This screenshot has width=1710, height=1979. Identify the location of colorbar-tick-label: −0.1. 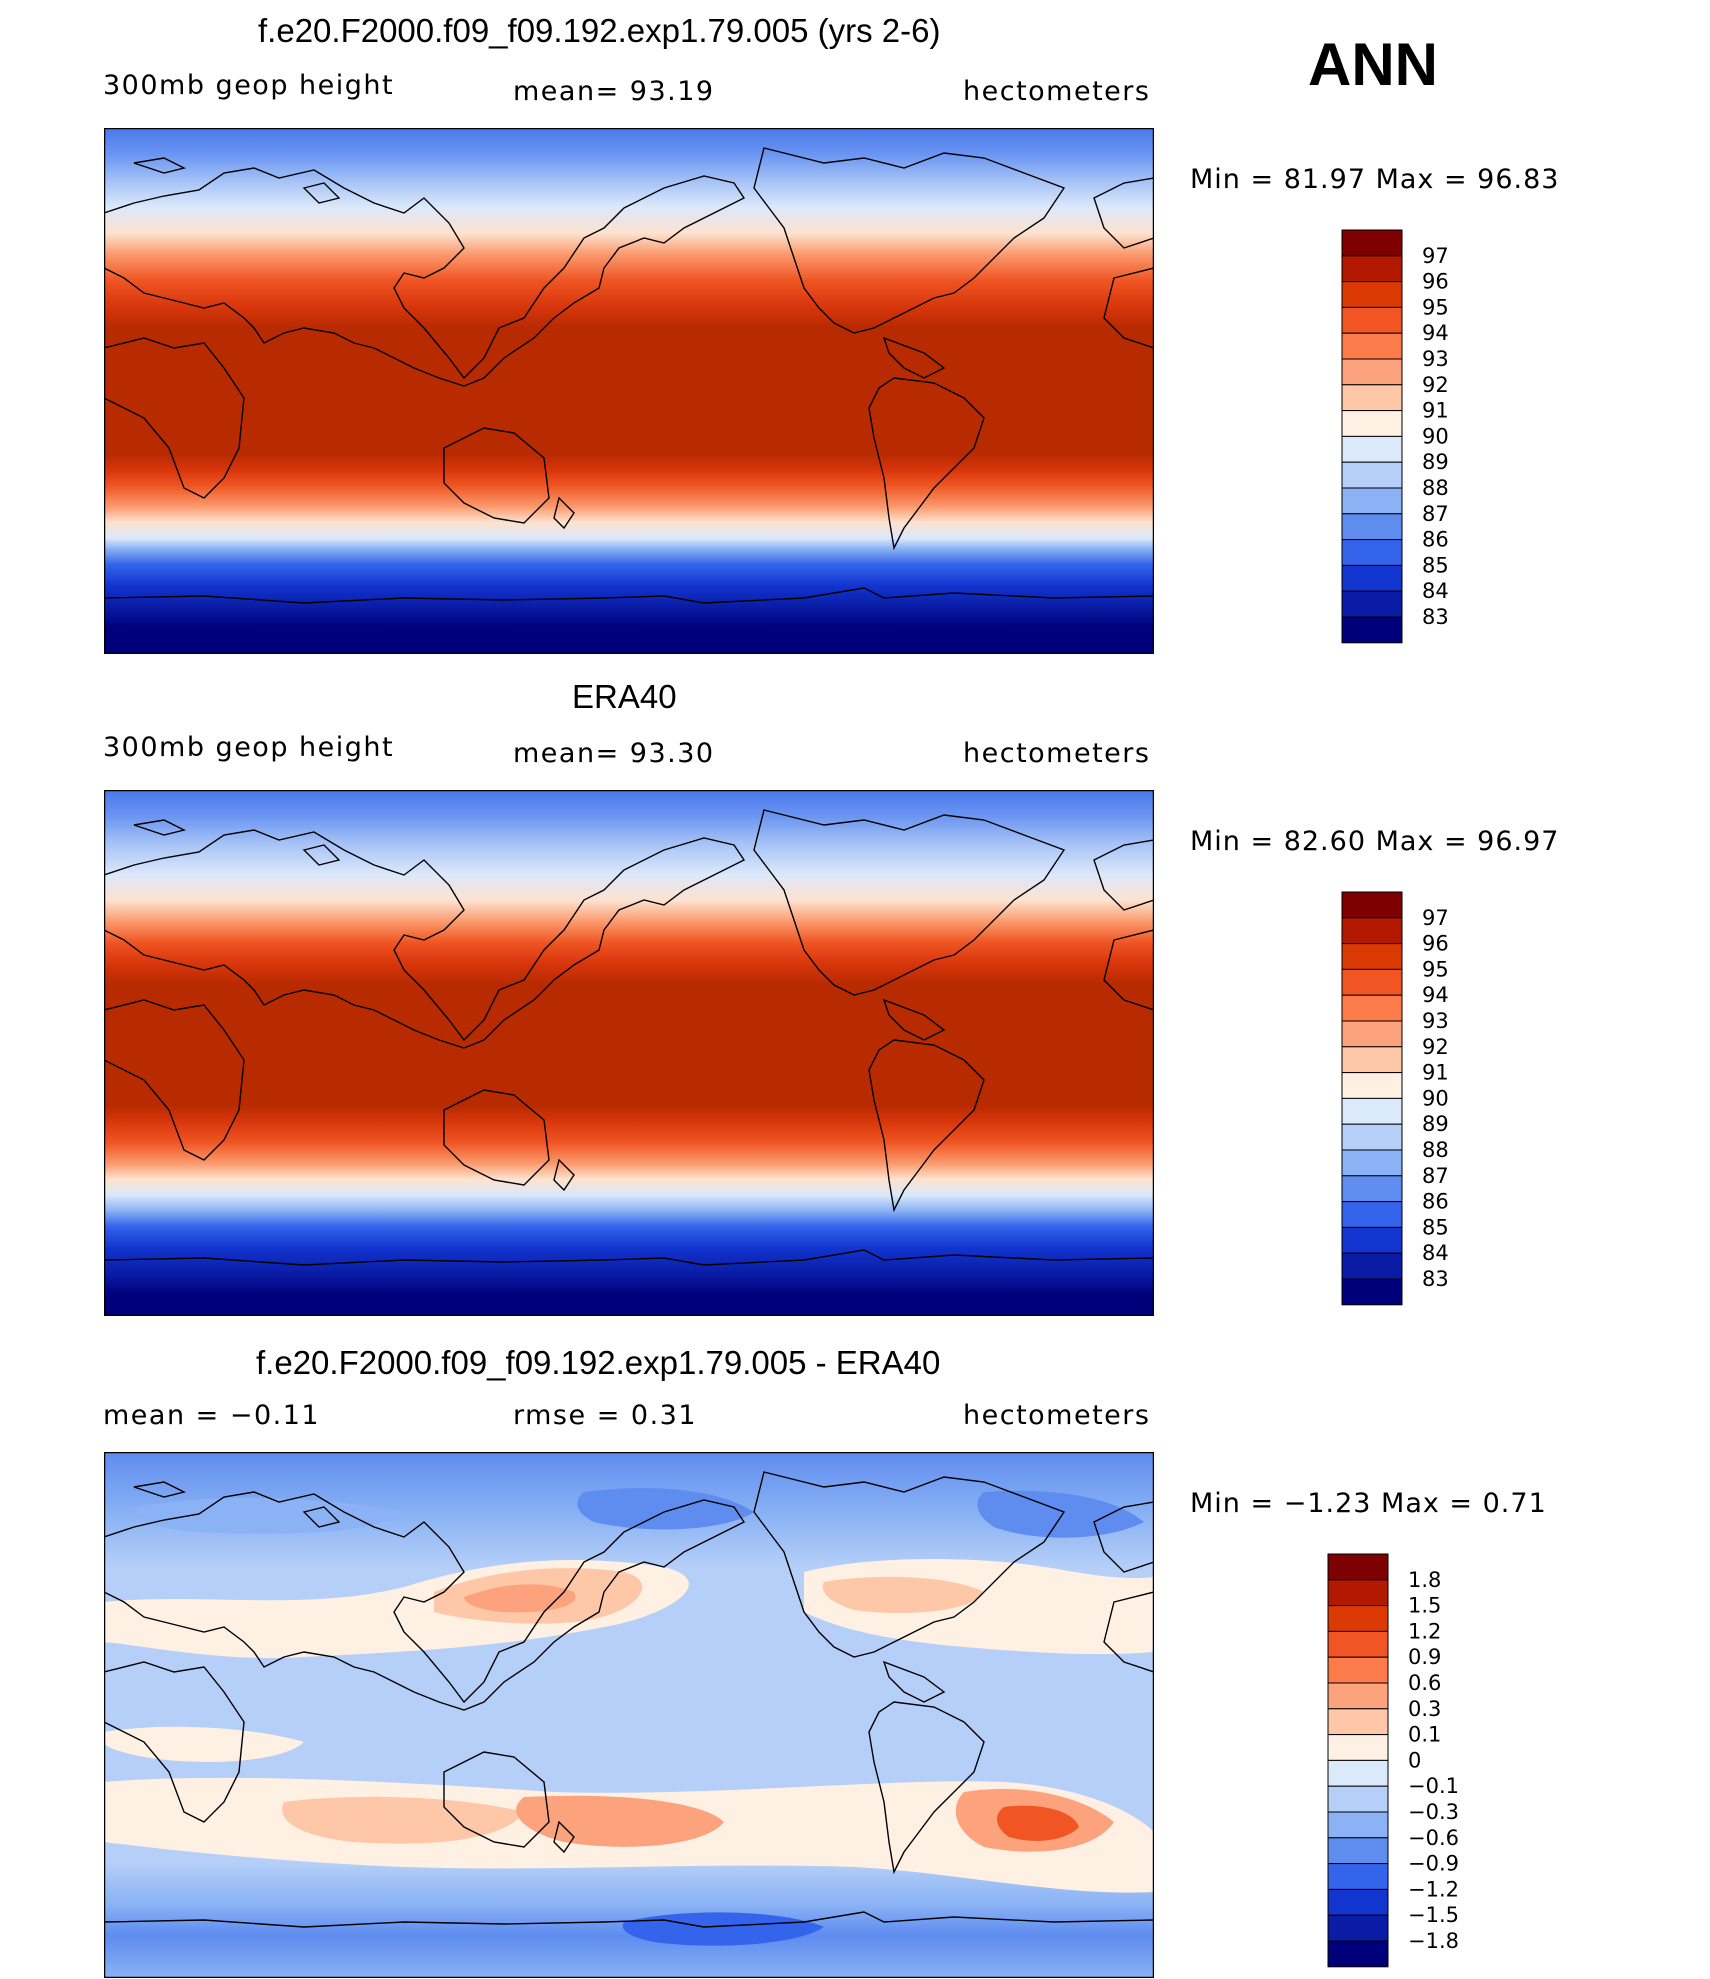
(1433, 1786).